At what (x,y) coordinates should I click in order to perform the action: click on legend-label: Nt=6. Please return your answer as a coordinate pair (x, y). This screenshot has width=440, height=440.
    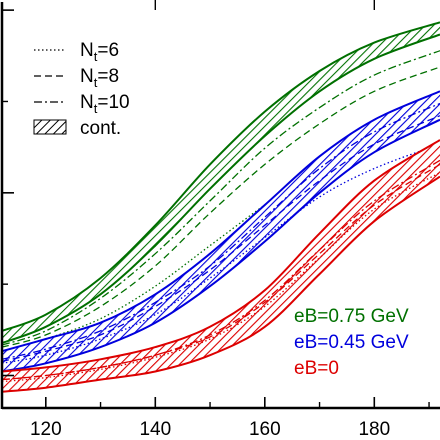
    Looking at the image, I should click on (99, 52).